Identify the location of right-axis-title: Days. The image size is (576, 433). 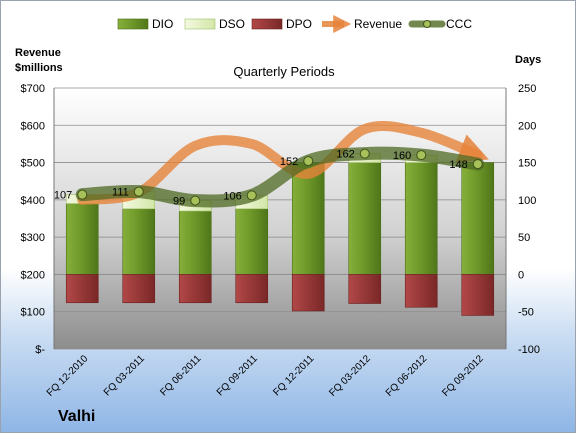
(528, 60).